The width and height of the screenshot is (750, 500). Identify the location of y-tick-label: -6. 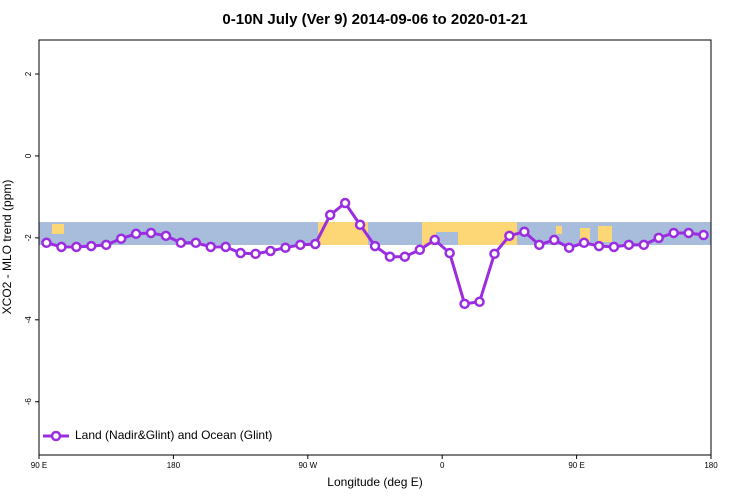
(28, 402).